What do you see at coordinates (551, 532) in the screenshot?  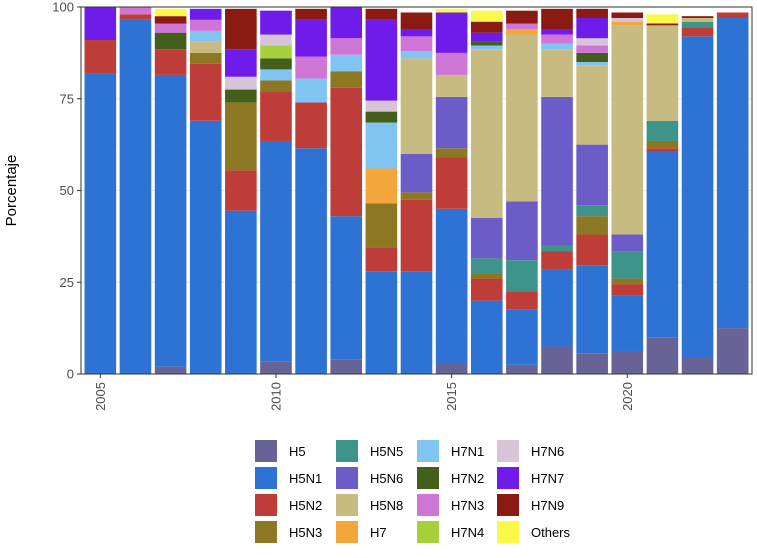 I see `legend-label: Others` at bounding box center [551, 532].